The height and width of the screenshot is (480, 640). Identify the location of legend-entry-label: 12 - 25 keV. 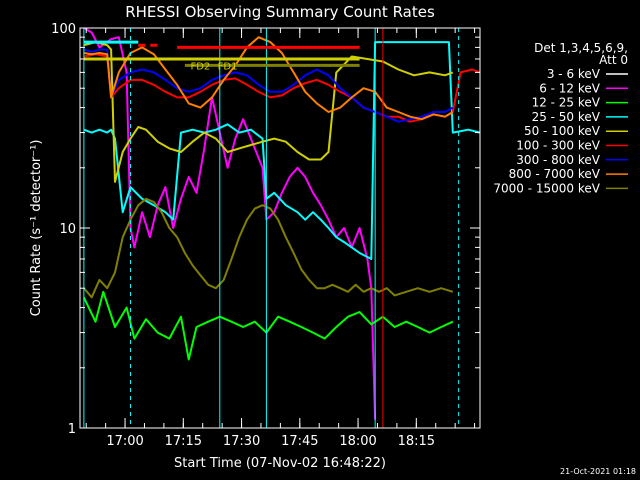
(566, 103).